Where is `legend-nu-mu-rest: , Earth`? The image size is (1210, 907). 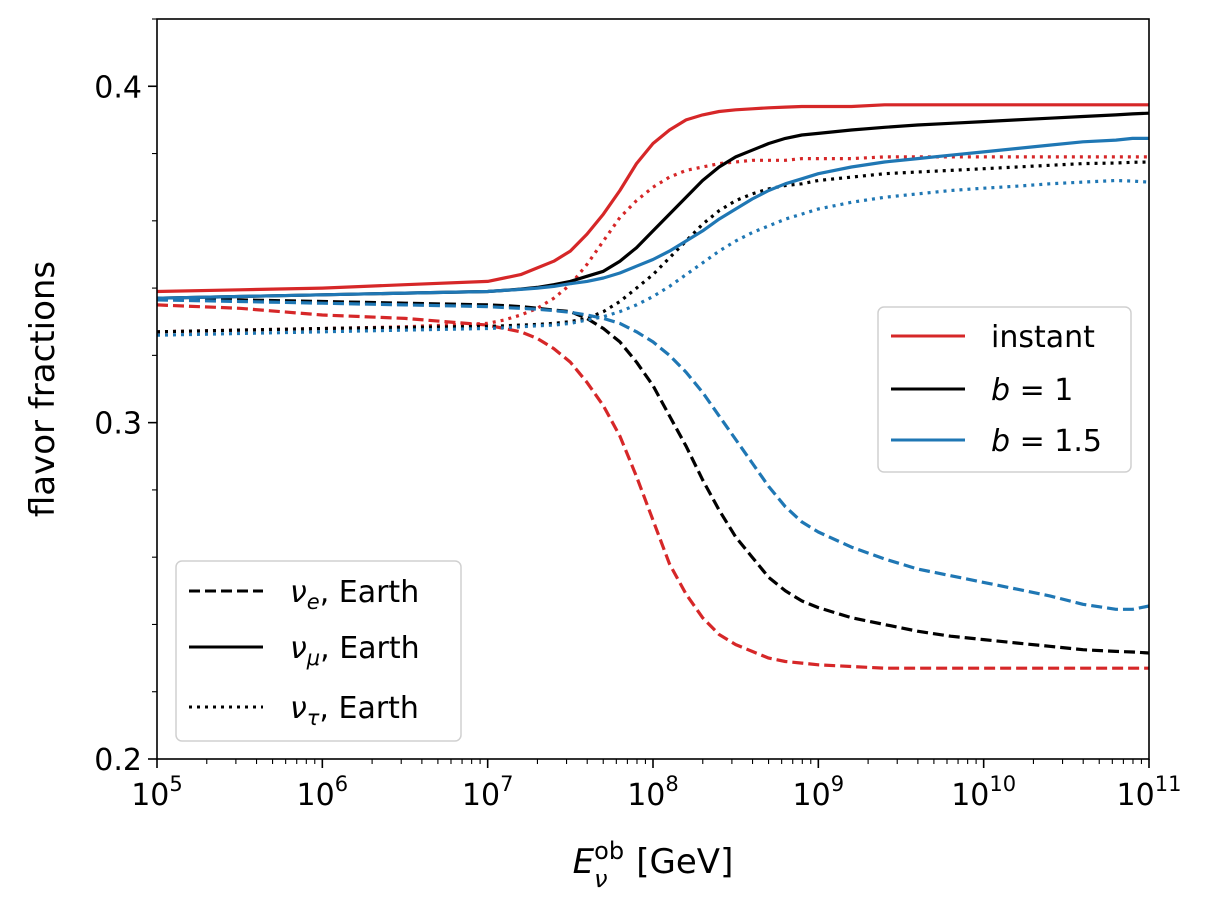
legend-nu-mu-rest: , Earth is located at coordinates (370, 648).